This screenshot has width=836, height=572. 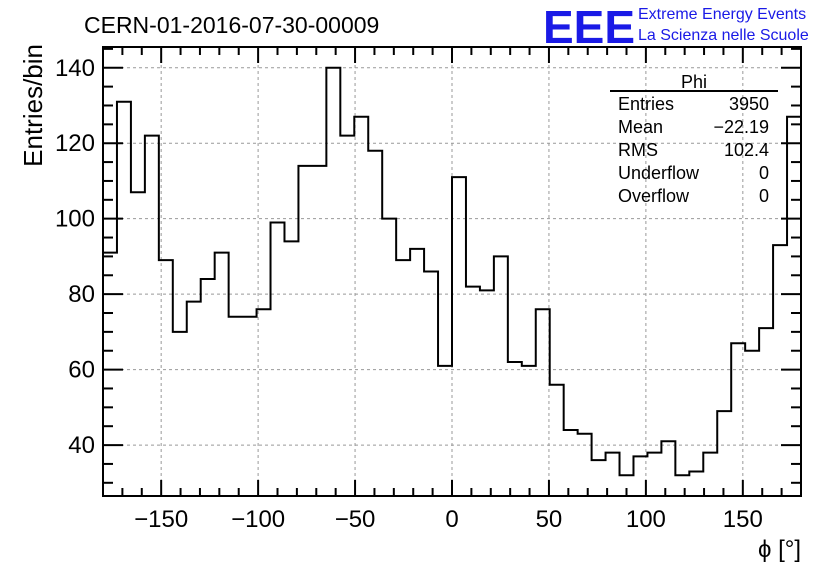 I want to click on y-axis-label: Entries/bin, so click(x=33, y=105).